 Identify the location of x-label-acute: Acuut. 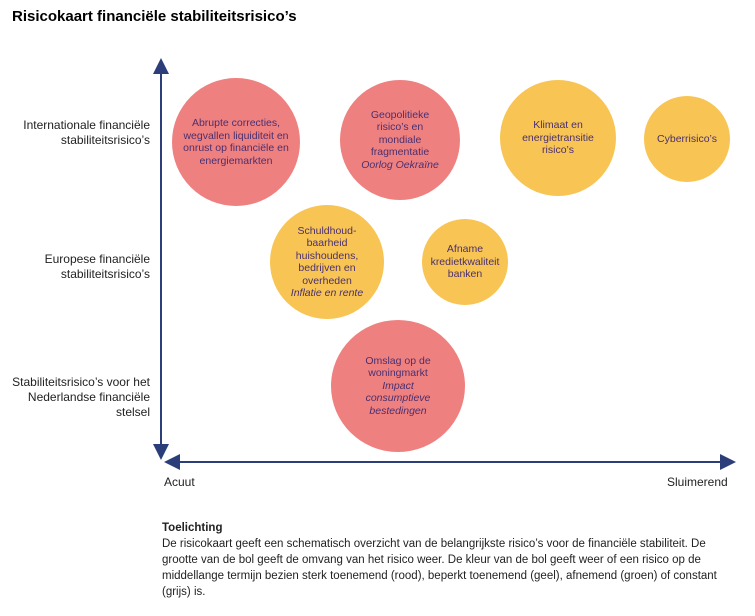
(179, 482).